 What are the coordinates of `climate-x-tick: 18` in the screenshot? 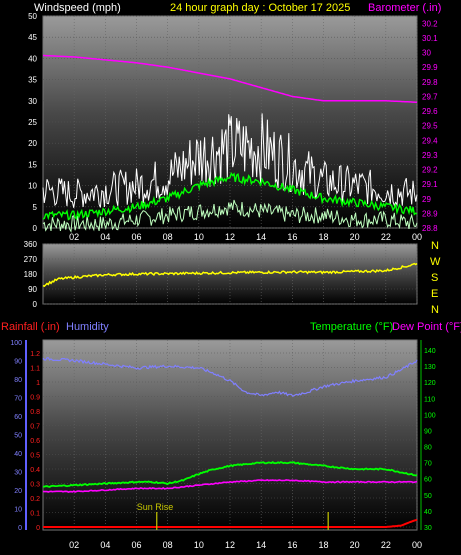 It's located at (323, 545).